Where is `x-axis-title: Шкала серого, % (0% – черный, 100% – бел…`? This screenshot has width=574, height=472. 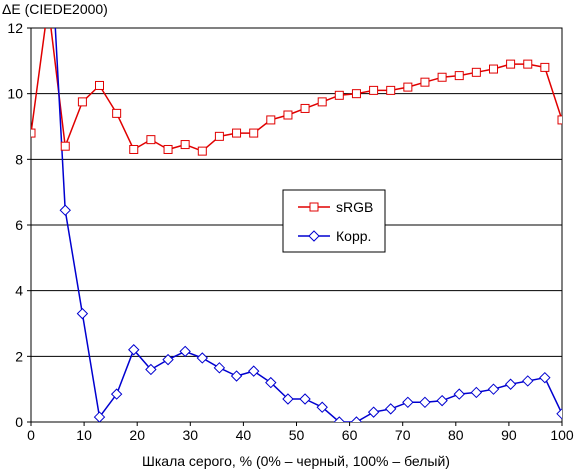
x-axis-title: Шкала серого, % (0% – черный, 100% – бел… is located at coordinates (296, 461).